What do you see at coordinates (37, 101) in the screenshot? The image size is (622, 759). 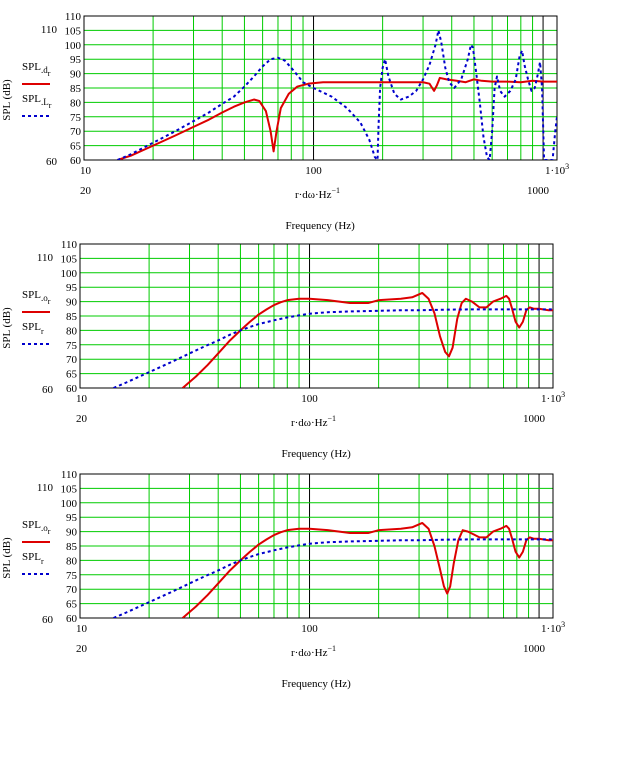 I see `legend-label: SPL.Lr` at bounding box center [37, 101].